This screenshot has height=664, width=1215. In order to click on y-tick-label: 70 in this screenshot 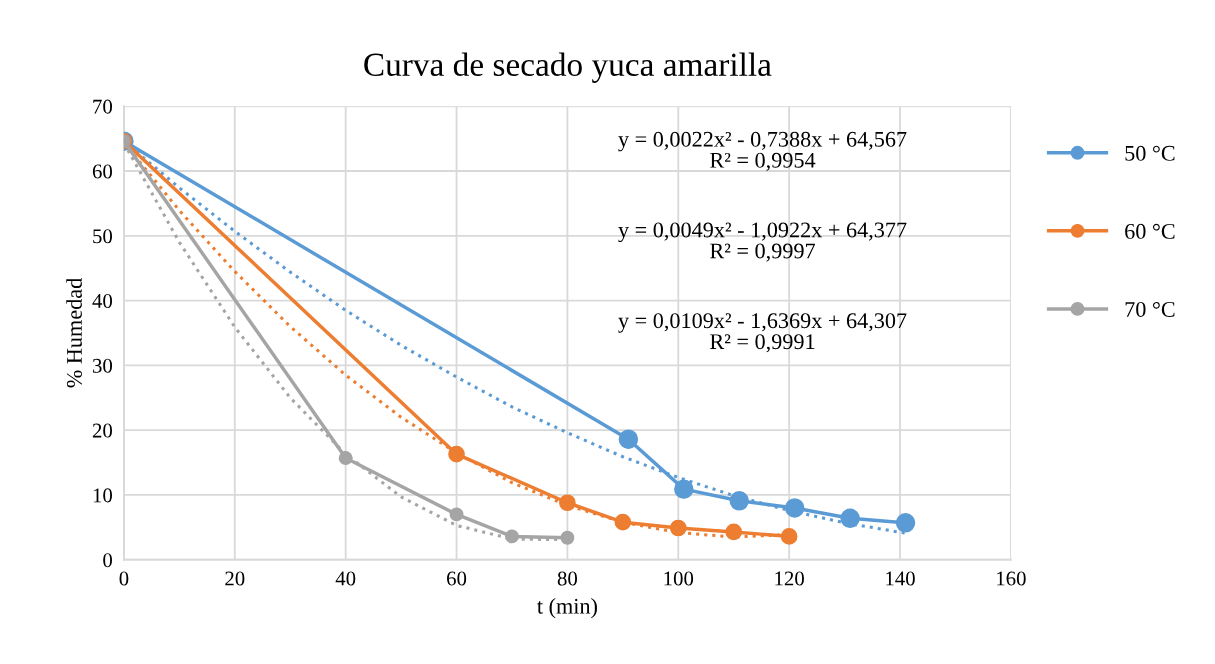, I will do `click(103, 106)`.